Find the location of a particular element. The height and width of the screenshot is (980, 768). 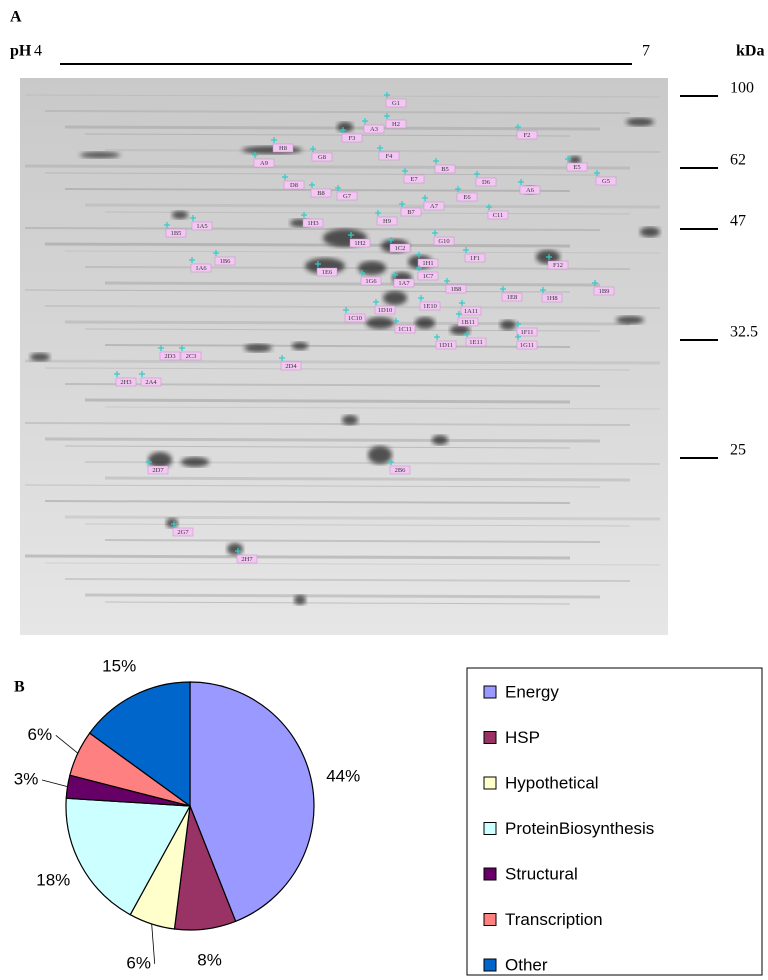

spot-label: 2C3 is located at coordinates (191, 356).